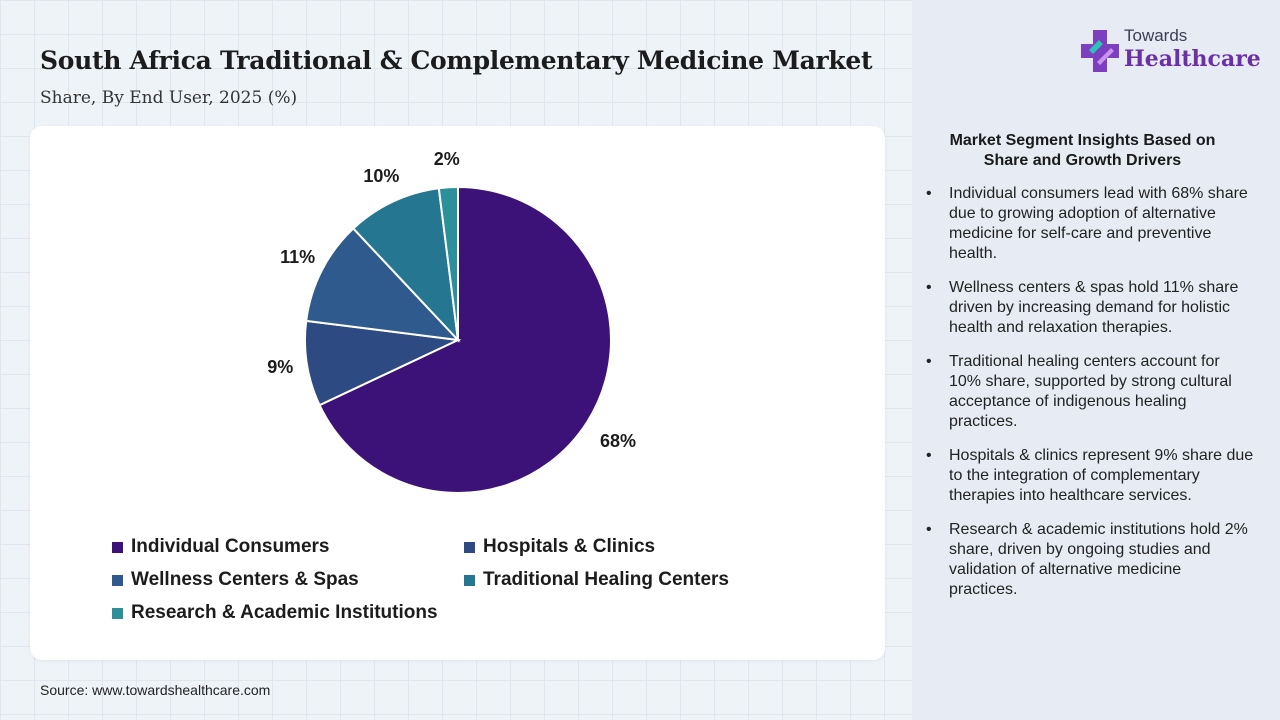  I want to click on legend-item: Traditional Healing Centers, so click(634, 580).